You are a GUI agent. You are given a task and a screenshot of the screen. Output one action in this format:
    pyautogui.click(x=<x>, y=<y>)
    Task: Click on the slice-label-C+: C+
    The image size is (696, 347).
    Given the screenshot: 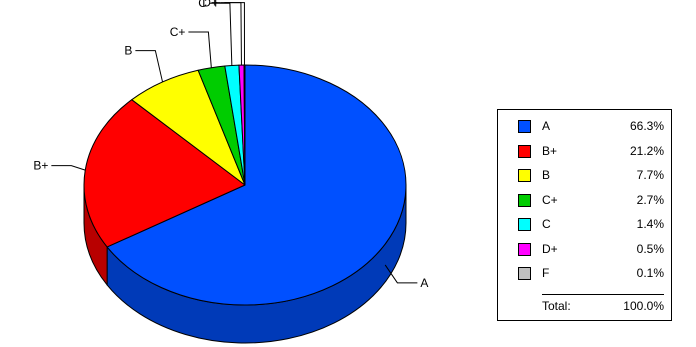 What is the action you would take?
    pyautogui.click(x=178, y=32)
    